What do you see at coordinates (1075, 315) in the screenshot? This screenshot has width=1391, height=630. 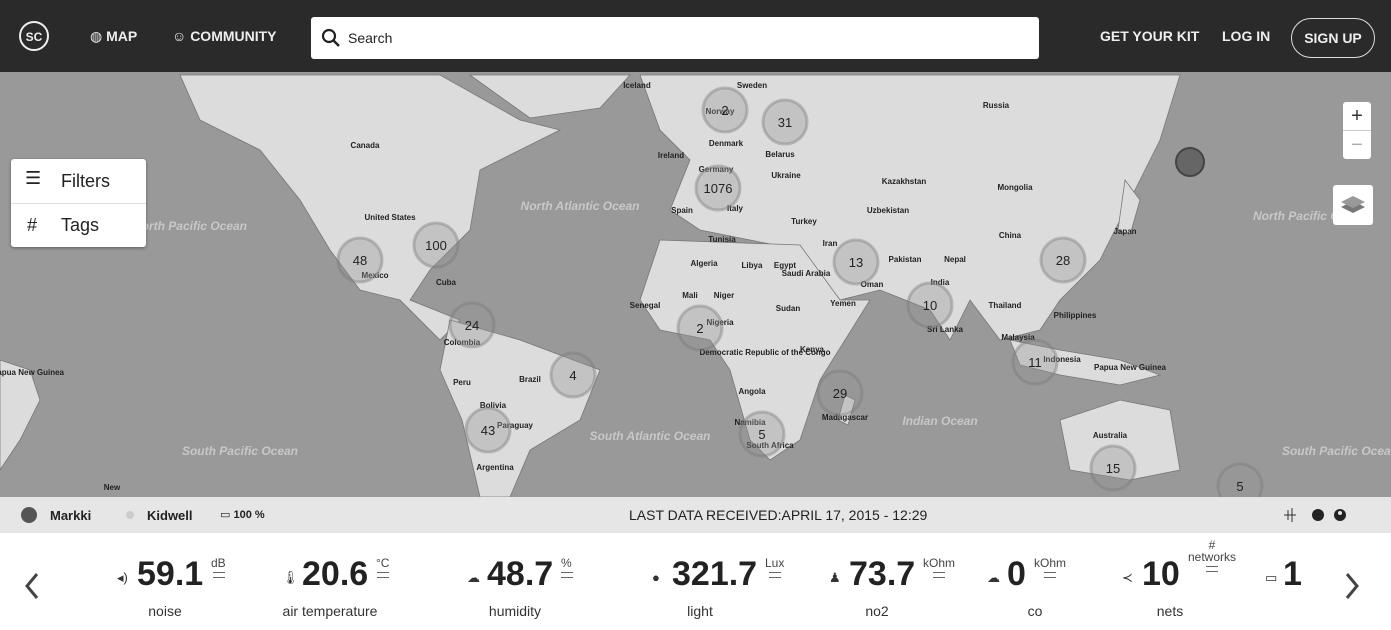 I see `country-label: Philippines` at bounding box center [1075, 315].